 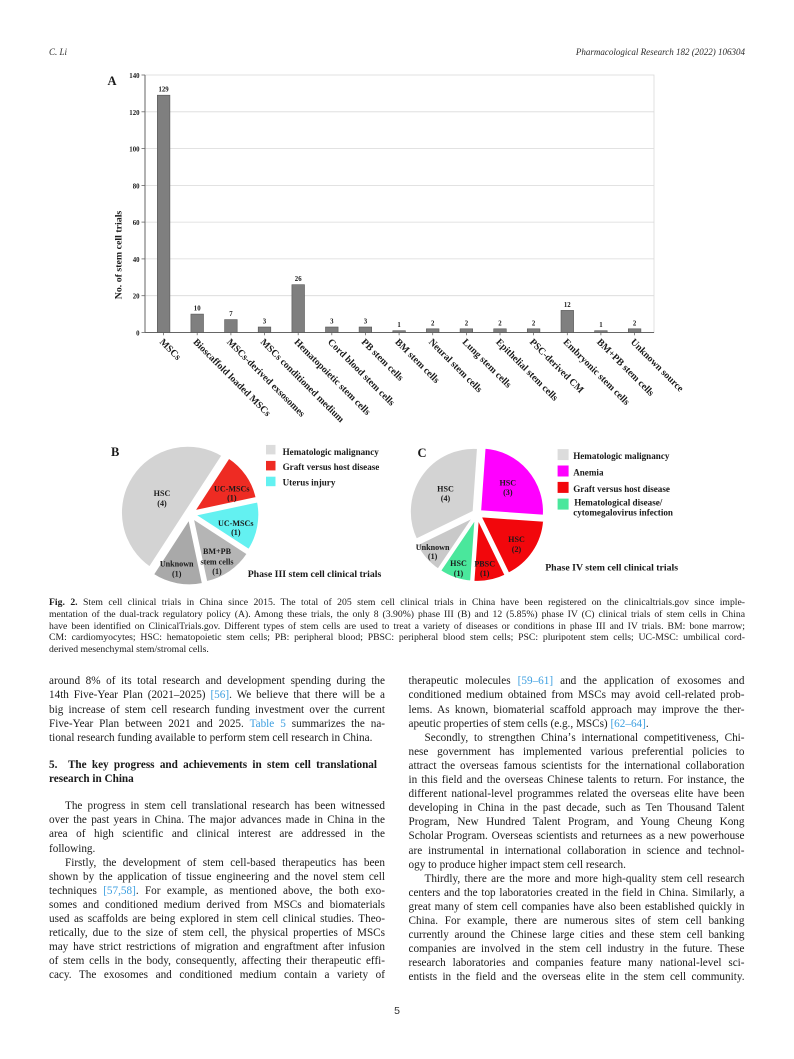 What do you see at coordinates (618, 503) in the screenshot?
I see `svg-text: Hematological disease/` at bounding box center [618, 503].